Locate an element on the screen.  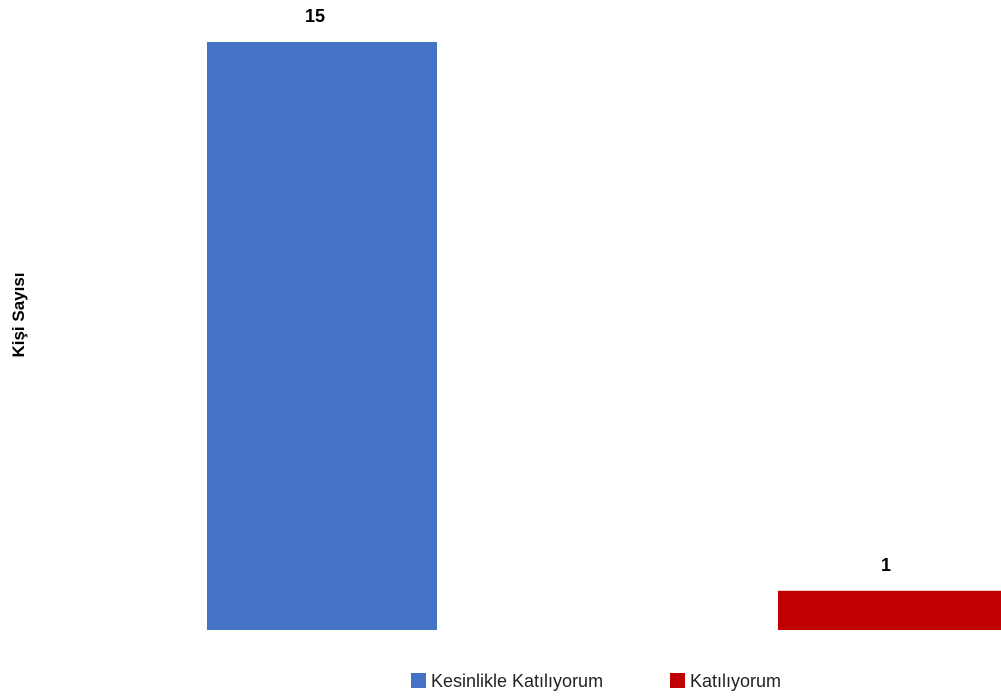
legend-label-1: Kesinlikle Katılıyorum is located at coordinates (517, 681).